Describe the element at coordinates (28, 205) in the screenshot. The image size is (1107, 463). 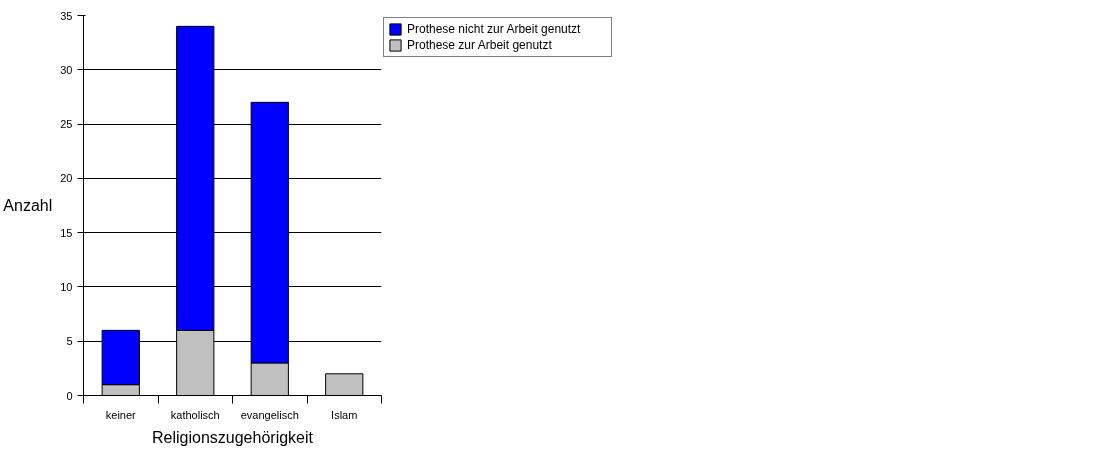
I see `y-axis-title: Anzahl` at that location.